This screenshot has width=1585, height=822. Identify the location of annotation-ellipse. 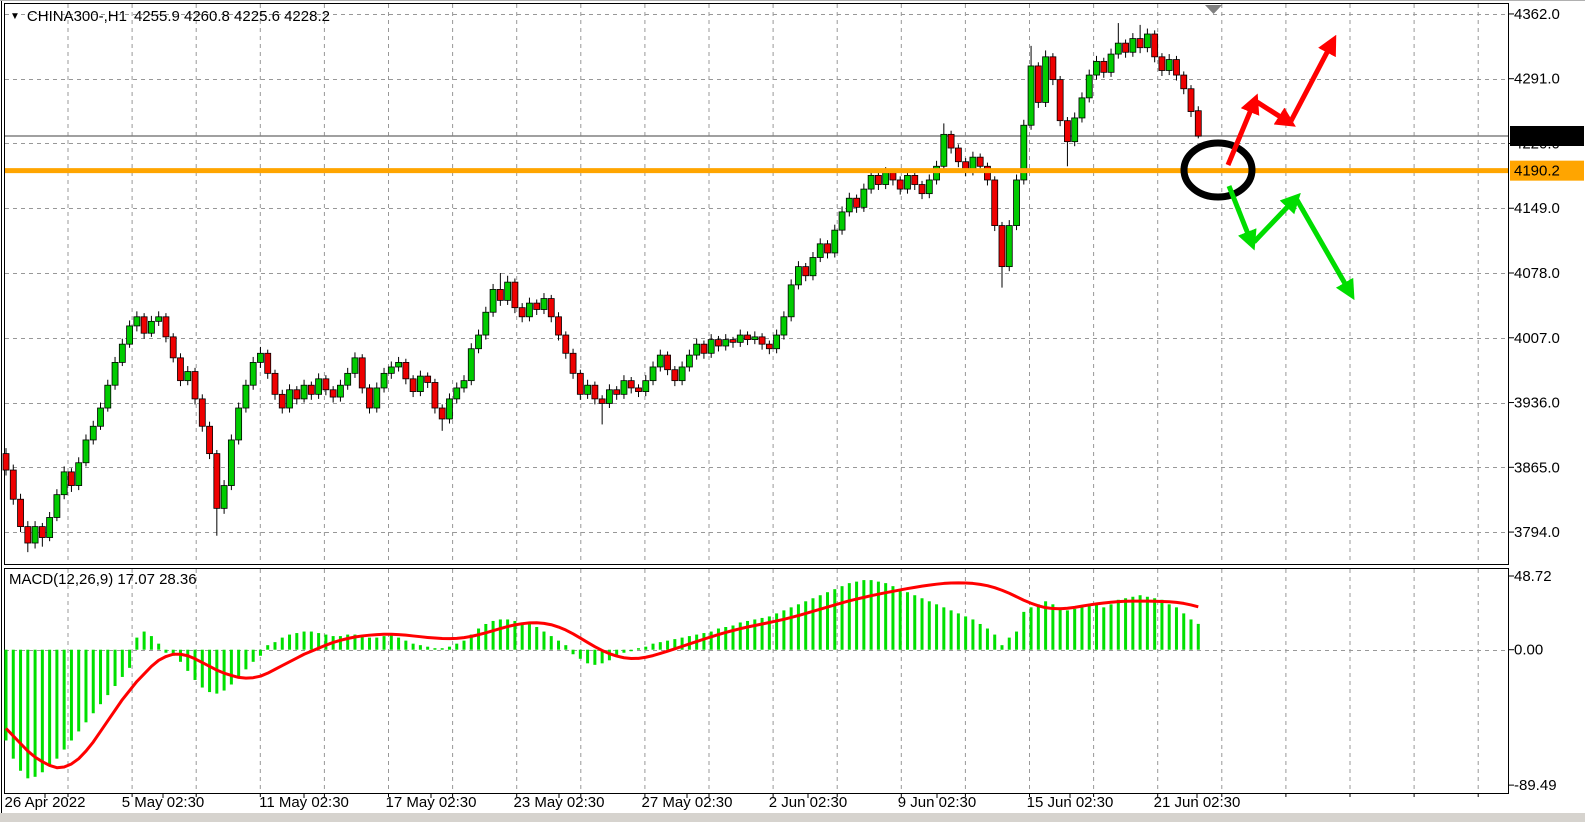
(1218, 170).